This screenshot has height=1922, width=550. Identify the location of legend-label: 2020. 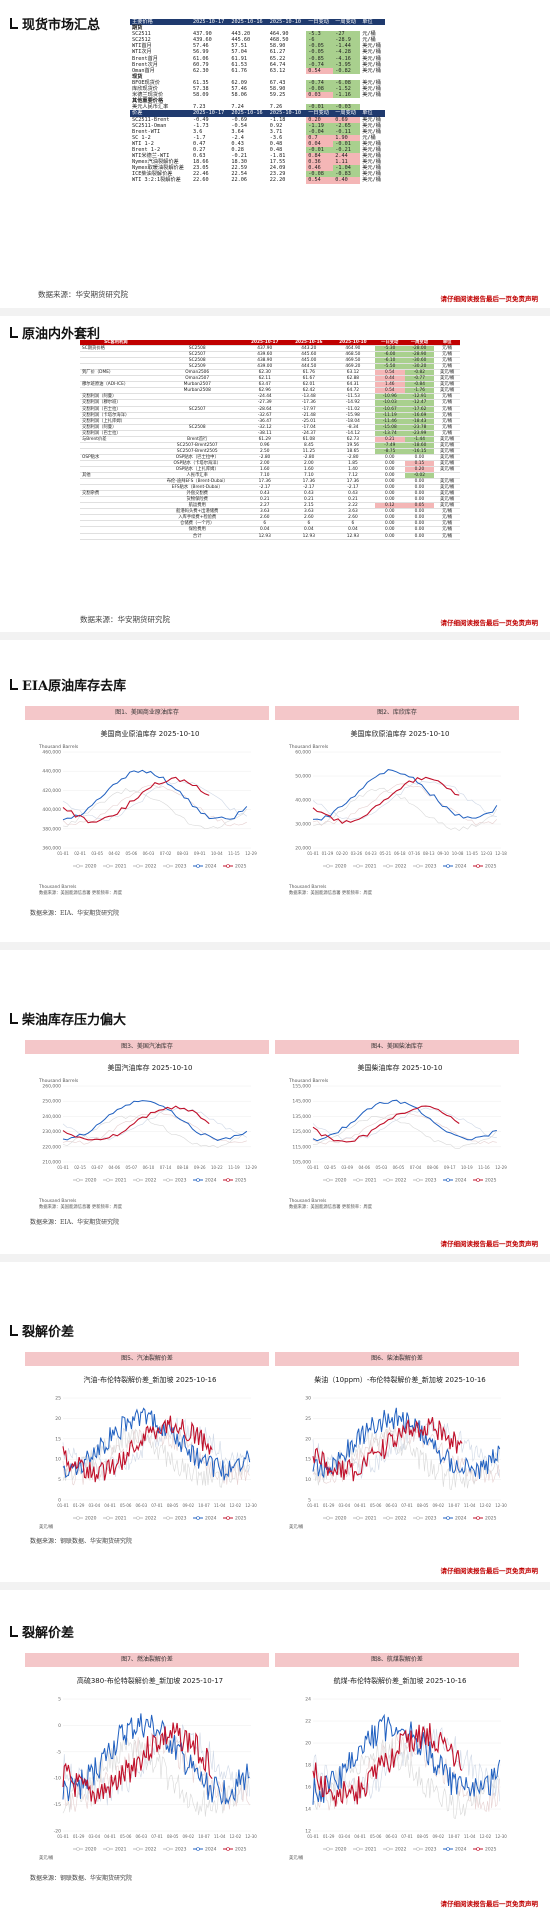
(91, 1850).